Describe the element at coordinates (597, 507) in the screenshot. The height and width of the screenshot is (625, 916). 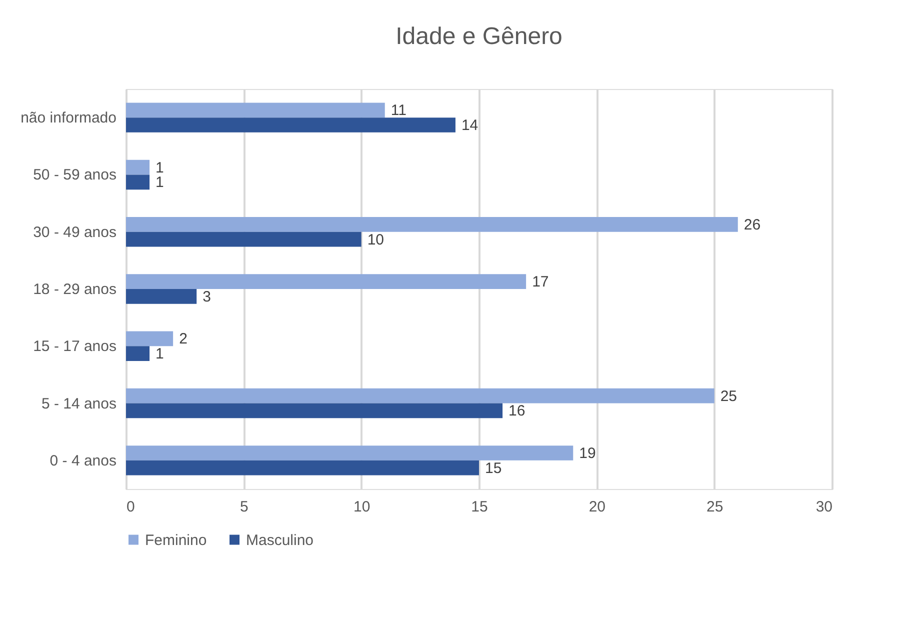
I see `x-tick-label: 20` at that location.